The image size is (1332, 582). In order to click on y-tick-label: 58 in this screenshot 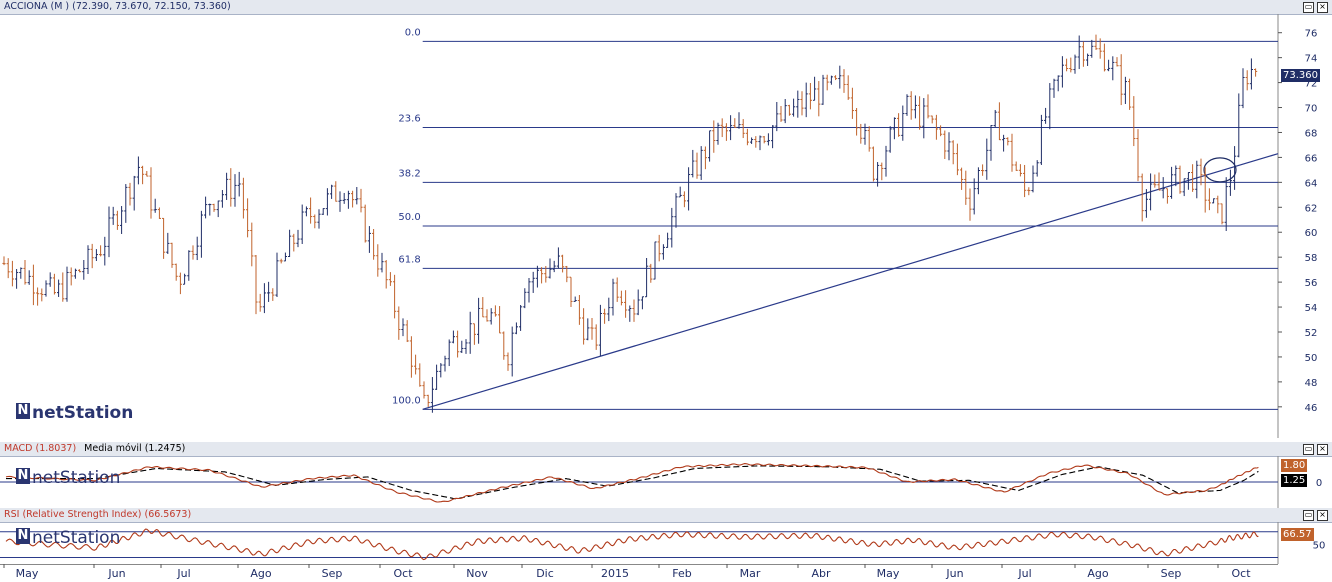, I will do `click(1311, 258)`.